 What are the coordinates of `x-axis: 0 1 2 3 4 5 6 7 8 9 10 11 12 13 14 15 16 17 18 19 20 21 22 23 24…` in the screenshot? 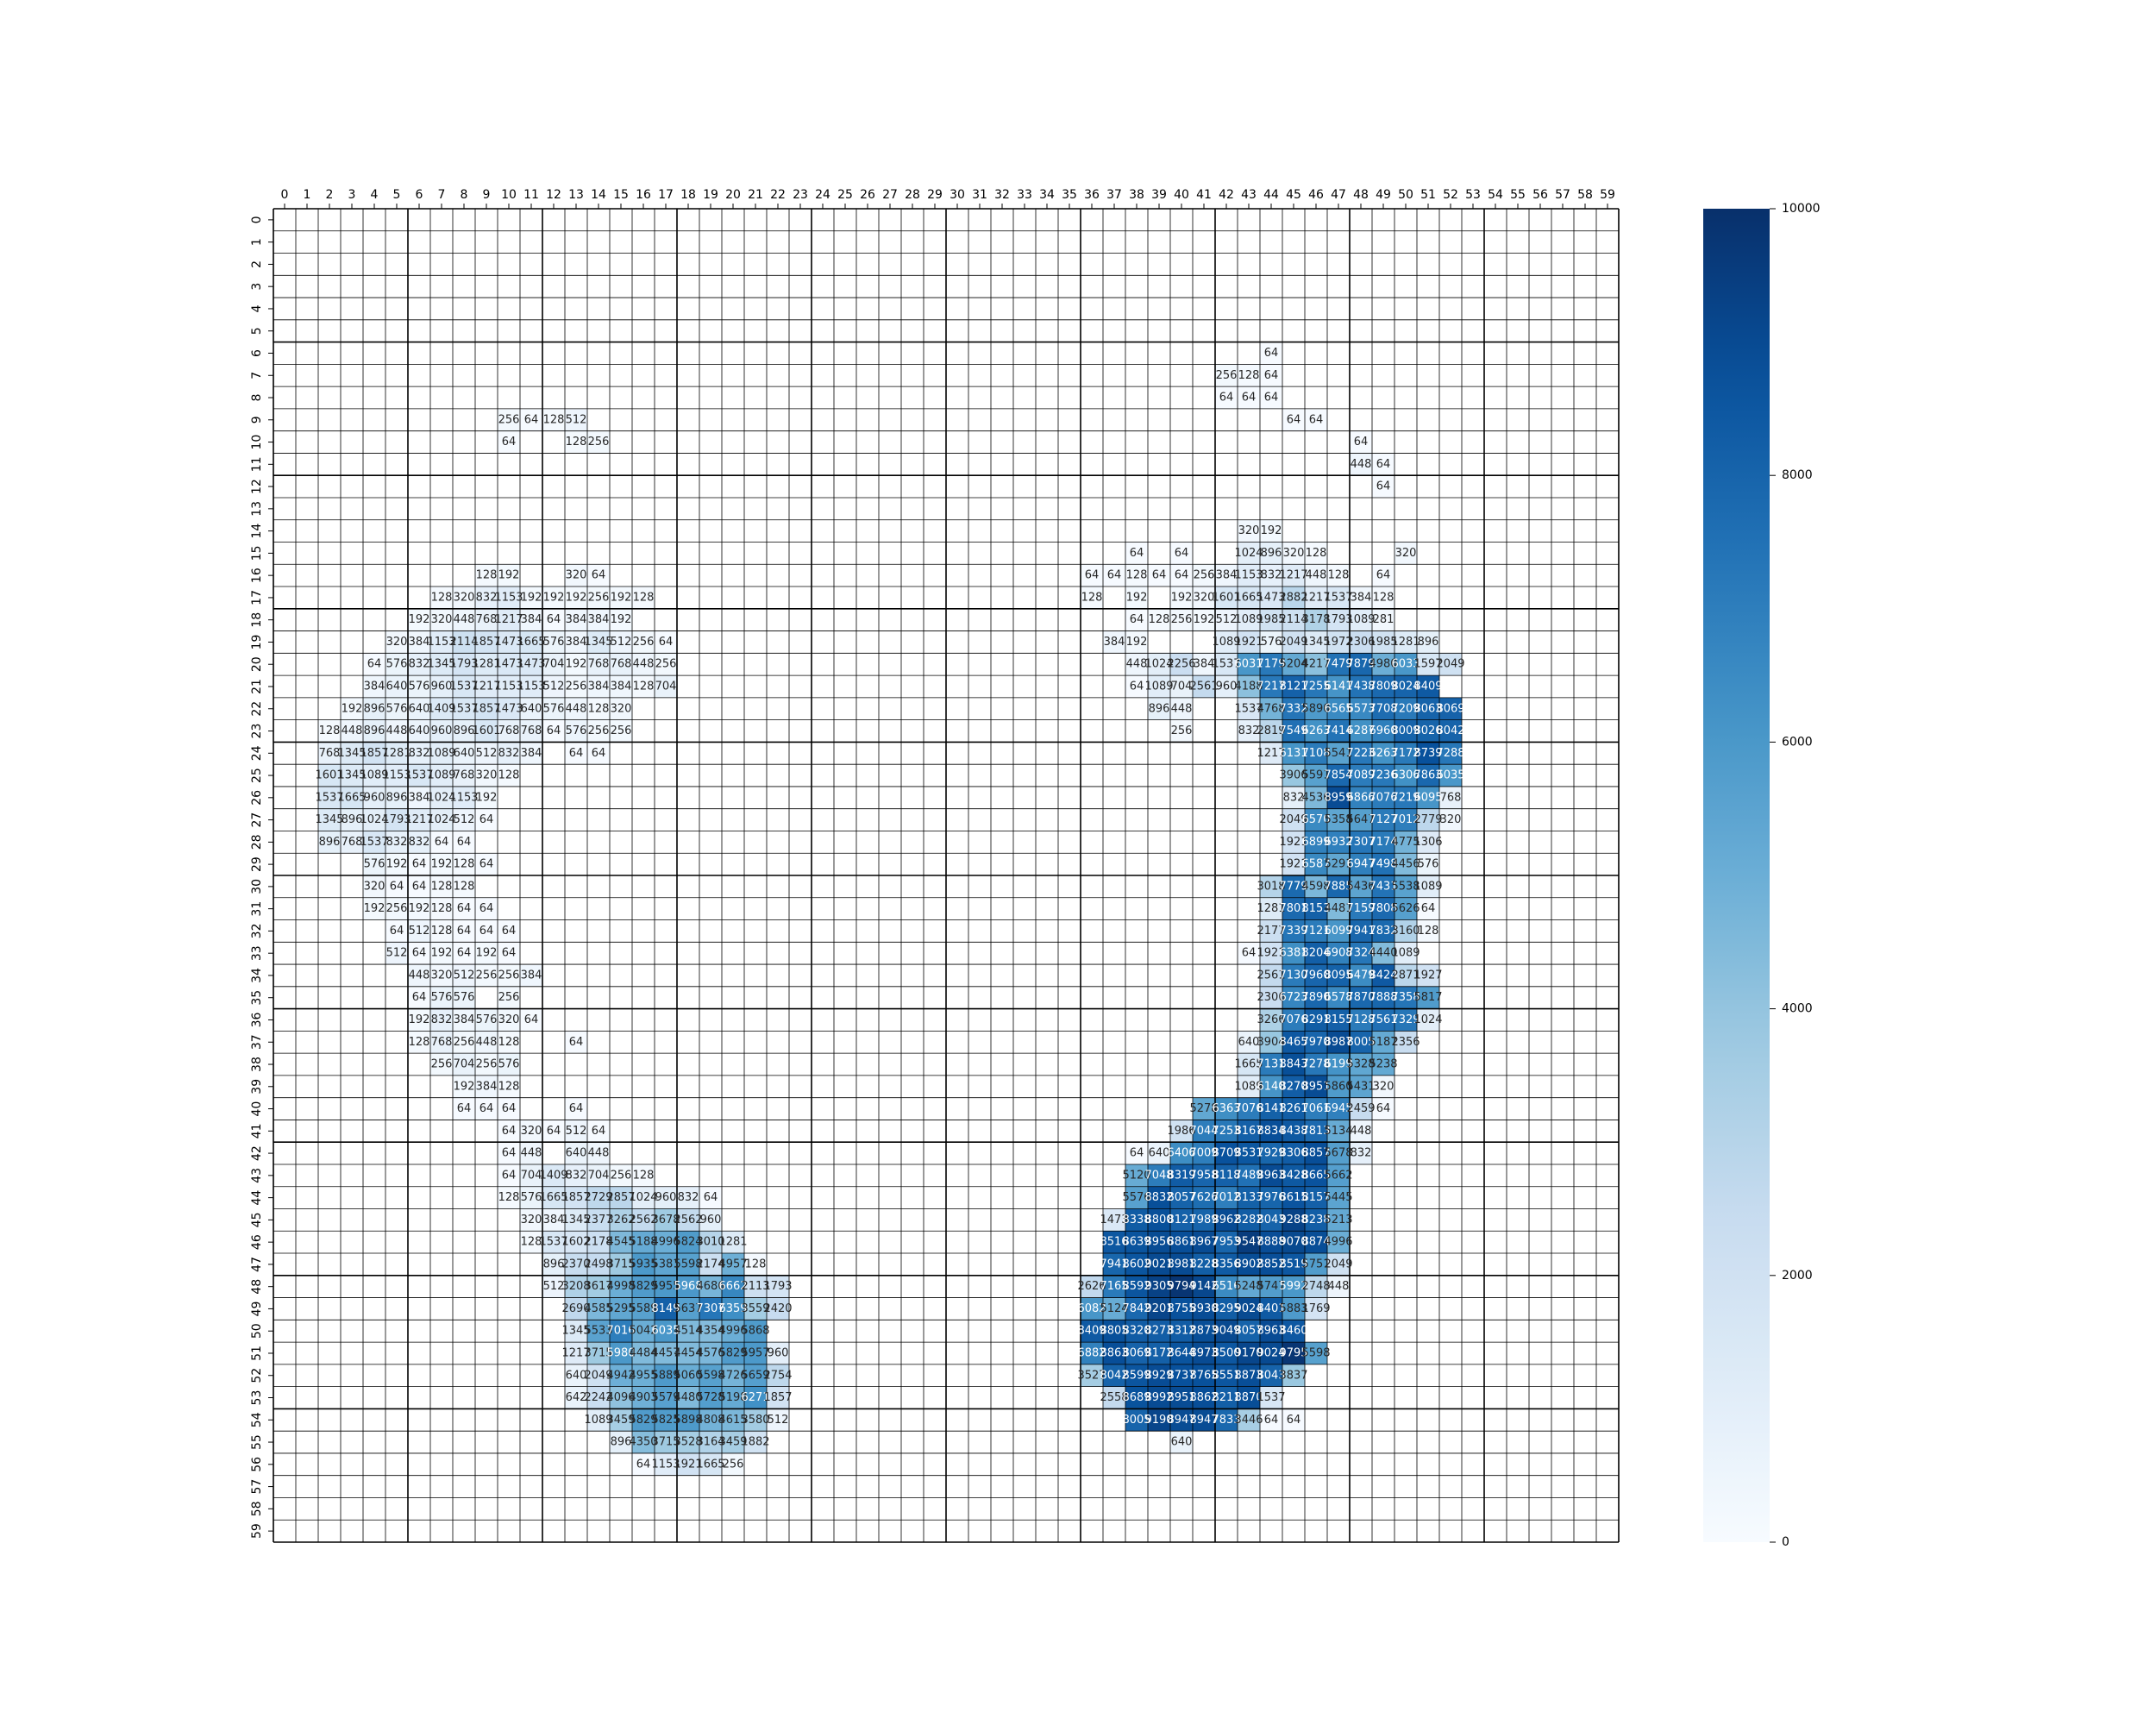 It's located at (948, 199).